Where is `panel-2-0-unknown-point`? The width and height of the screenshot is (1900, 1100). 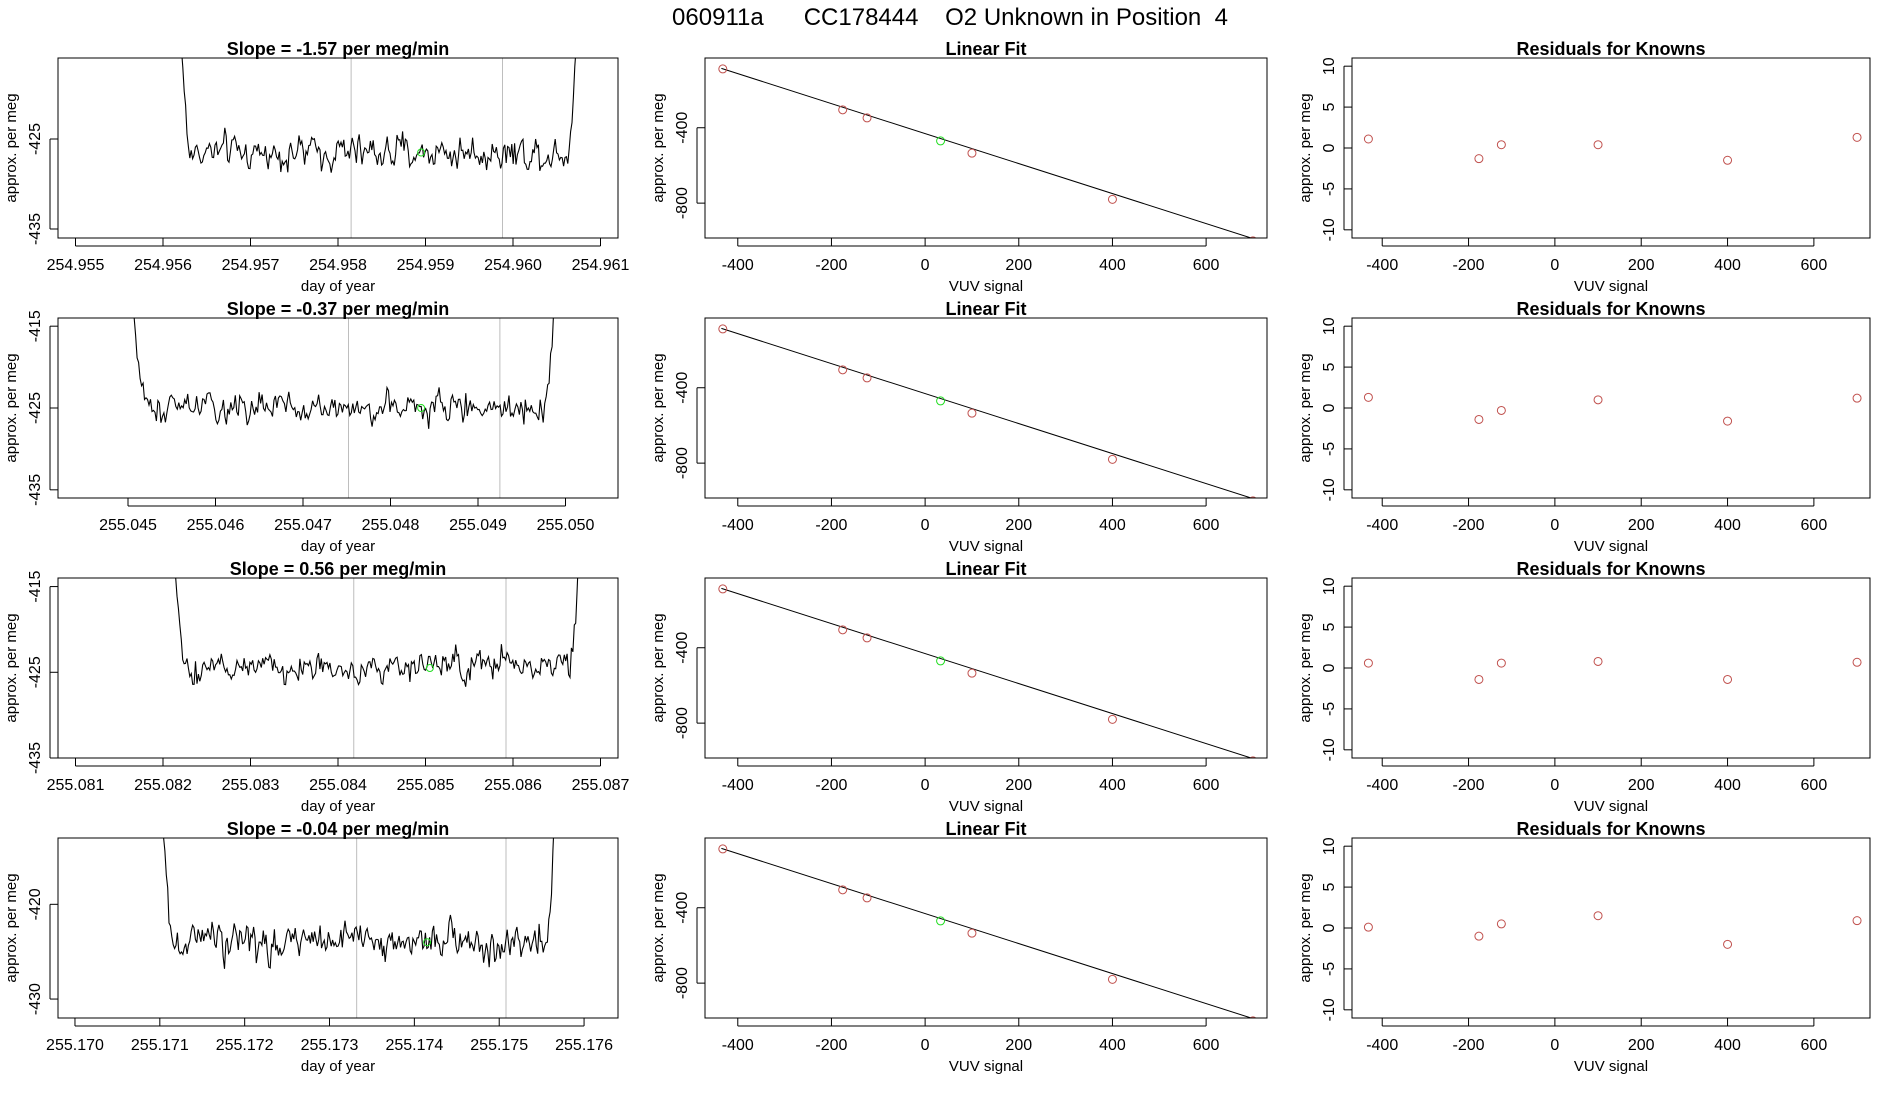
panel-2-0-unknown-point is located at coordinates (429, 668).